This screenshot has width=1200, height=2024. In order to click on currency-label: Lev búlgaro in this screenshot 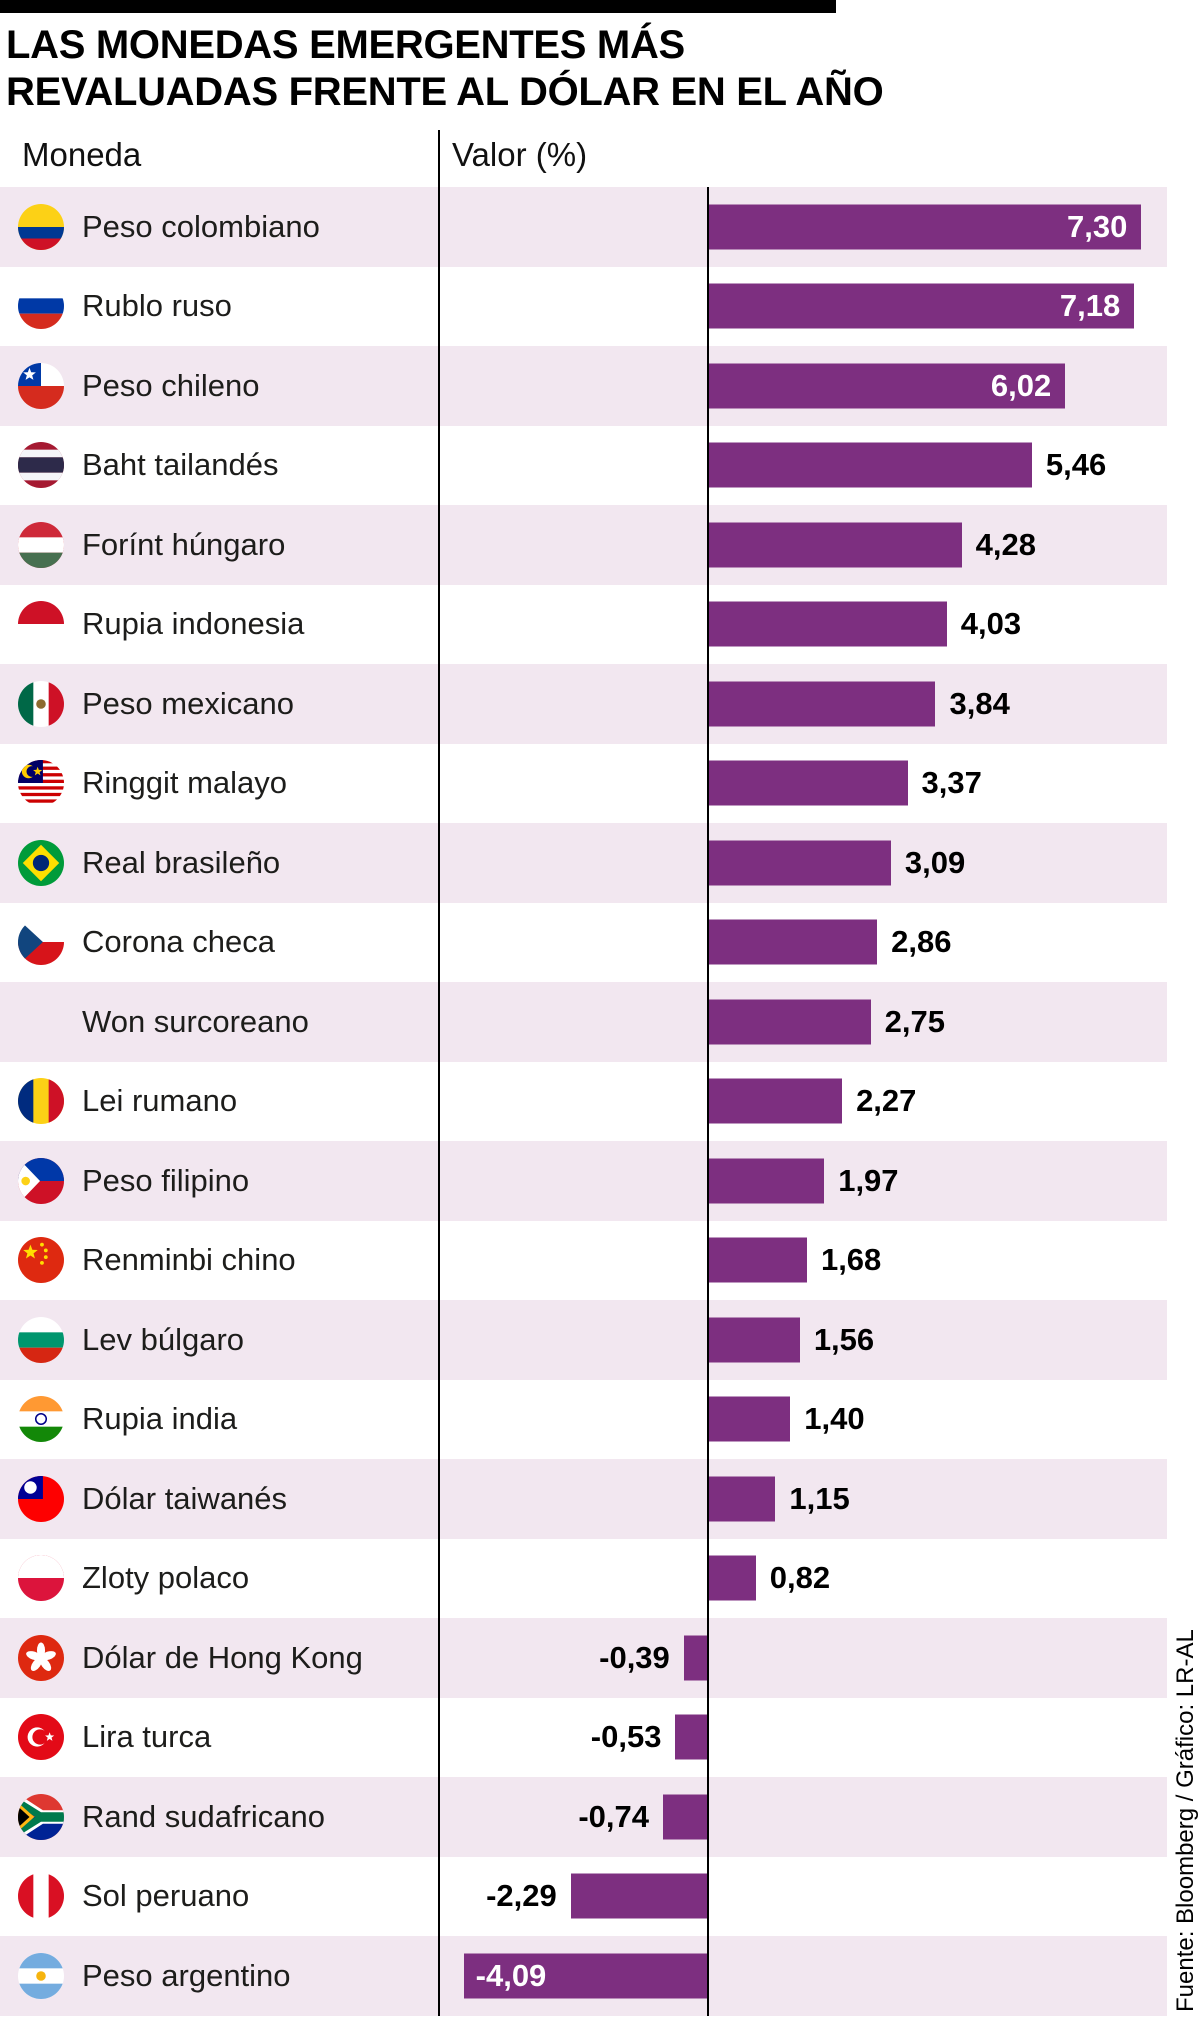, I will do `click(163, 1339)`.